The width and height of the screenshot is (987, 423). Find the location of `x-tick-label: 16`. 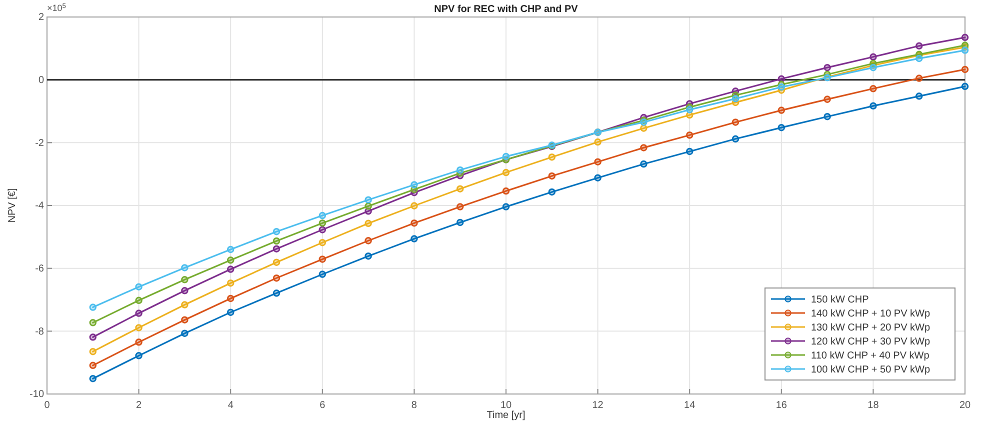

x-tick-label: 16 is located at coordinates (782, 405).